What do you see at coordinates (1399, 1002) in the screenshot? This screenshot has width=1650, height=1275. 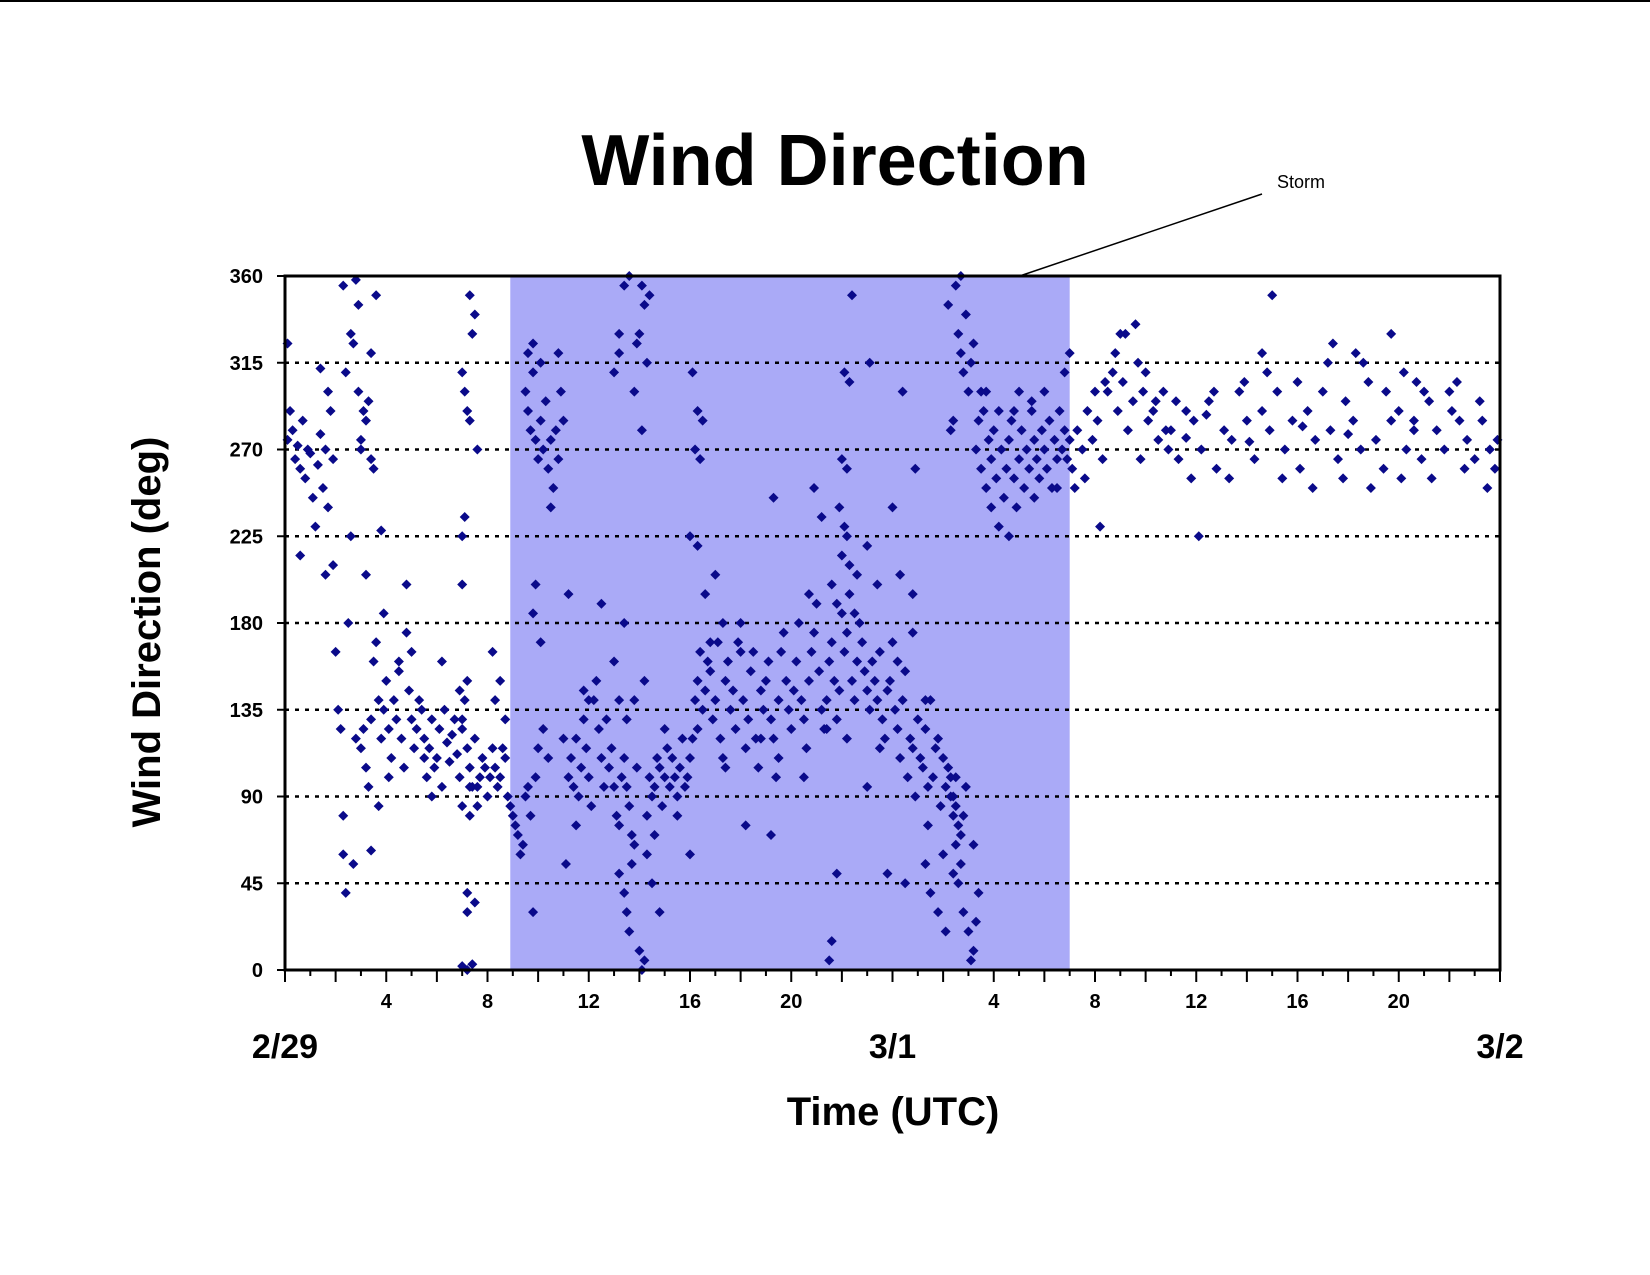 I see `x-tick-label: 20` at bounding box center [1399, 1002].